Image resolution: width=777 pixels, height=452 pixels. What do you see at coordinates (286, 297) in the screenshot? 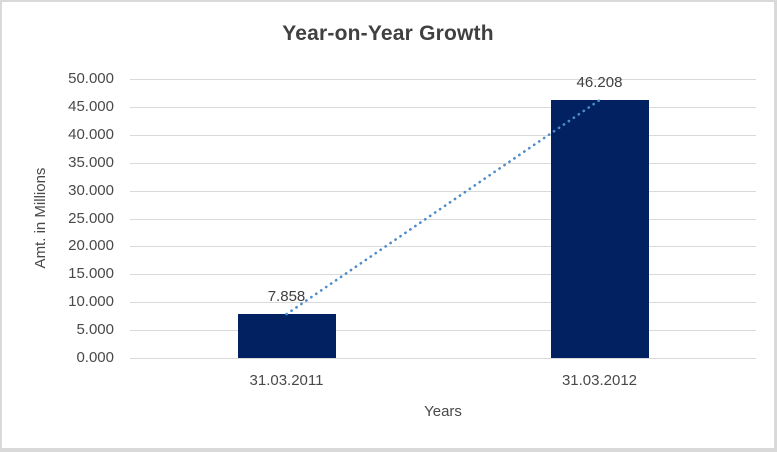
I see `data-label: 7.858` at bounding box center [286, 297].